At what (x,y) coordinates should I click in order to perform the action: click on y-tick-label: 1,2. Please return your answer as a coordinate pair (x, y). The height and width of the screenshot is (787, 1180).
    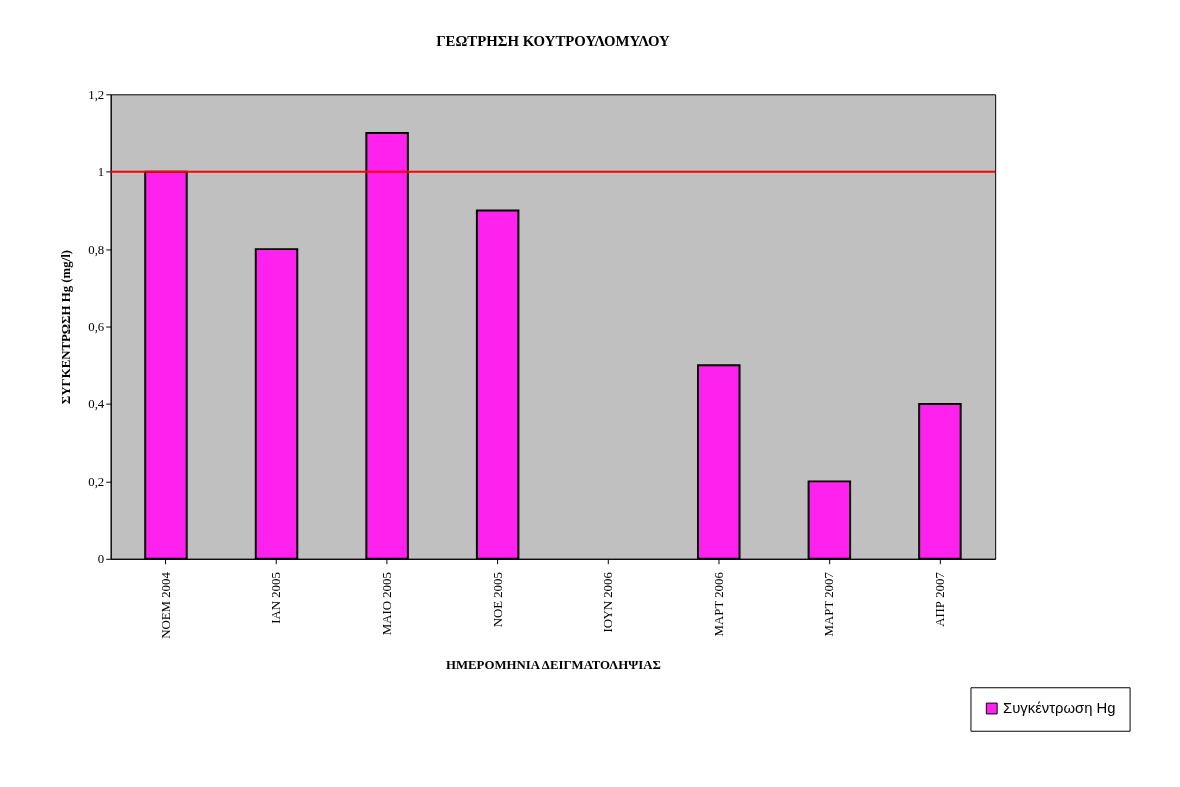
    Looking at the image, I should click on (96, 94).